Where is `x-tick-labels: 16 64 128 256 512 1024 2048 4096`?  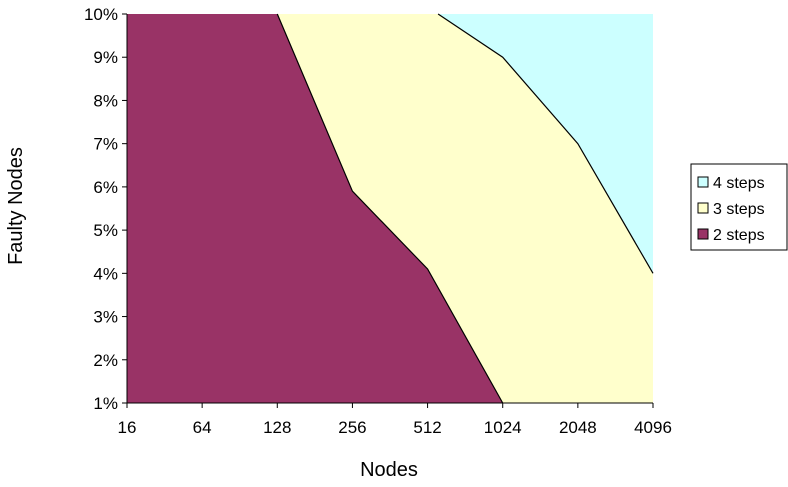 x-tick-labels: 16 64 128 256 512 1024 2048 4096 is located at coordinates (395, 427).